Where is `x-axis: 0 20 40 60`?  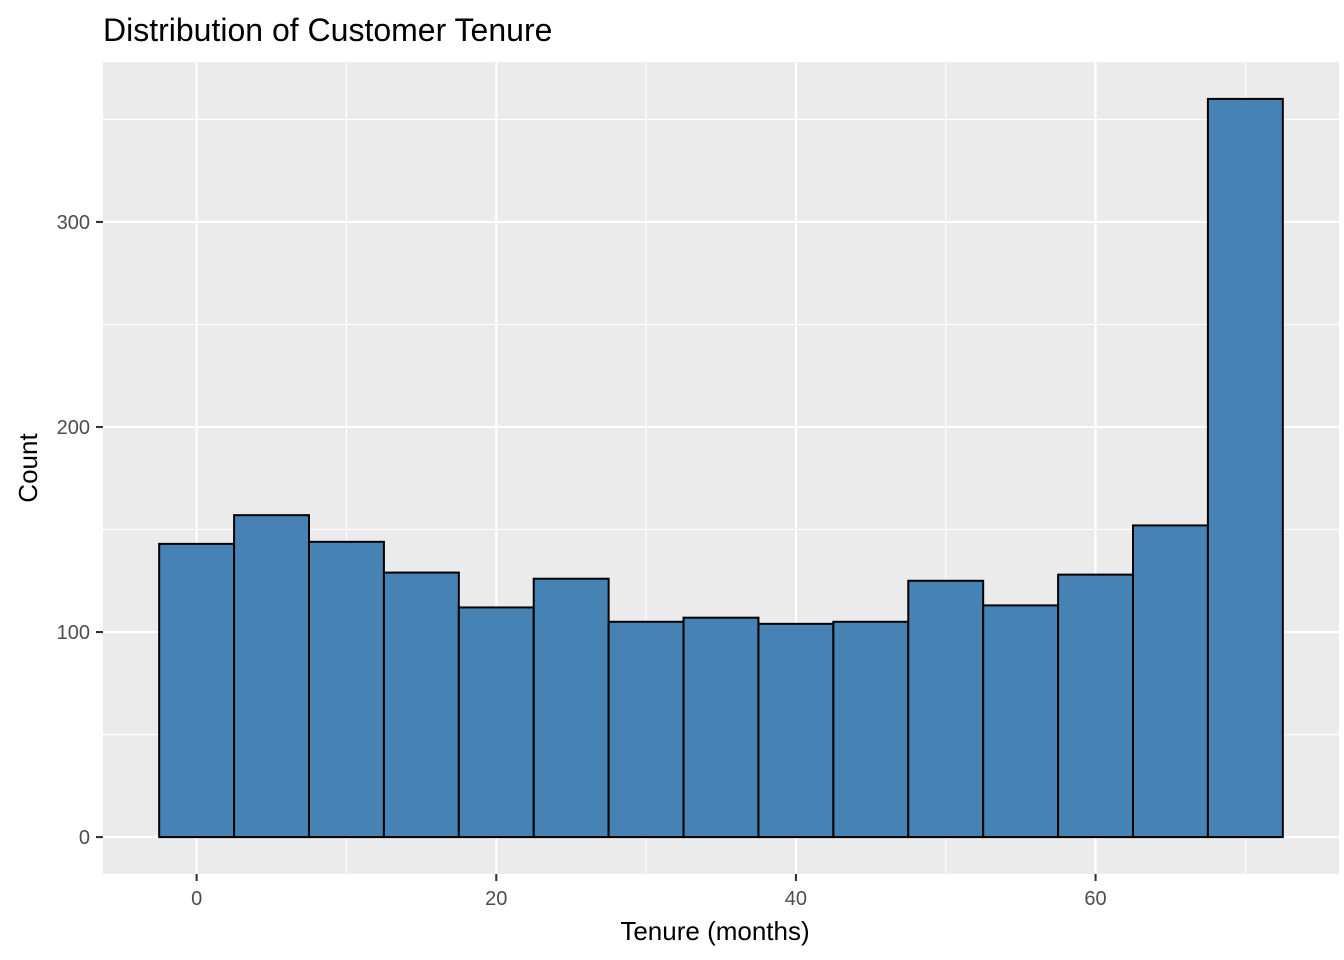 x-axis: 0 20 40 60 is located at coordinates (649, 892).